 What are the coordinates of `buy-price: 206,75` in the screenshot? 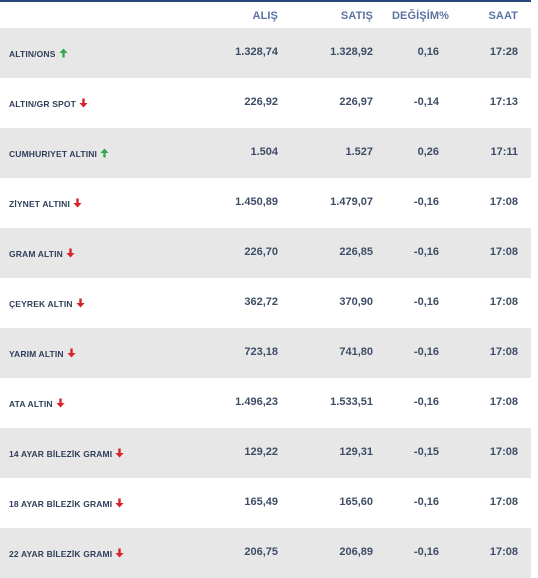 It's located at (261, 552).